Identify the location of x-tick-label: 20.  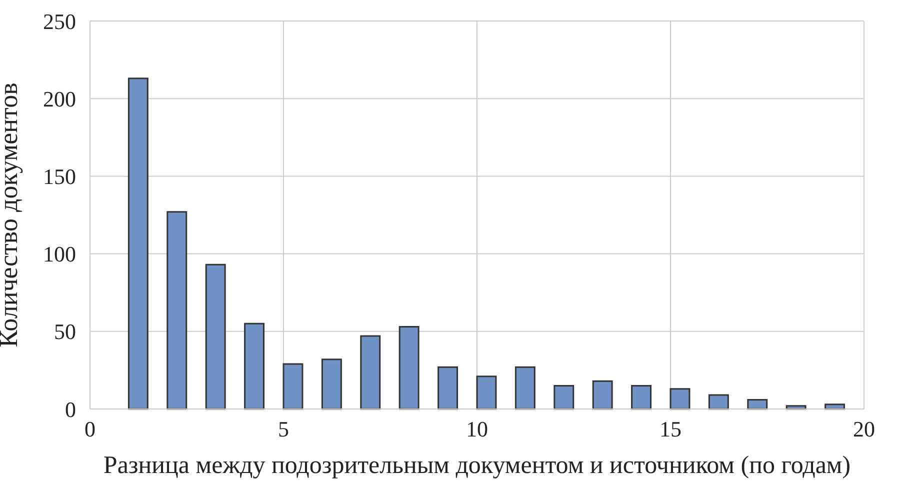
(864, 429).